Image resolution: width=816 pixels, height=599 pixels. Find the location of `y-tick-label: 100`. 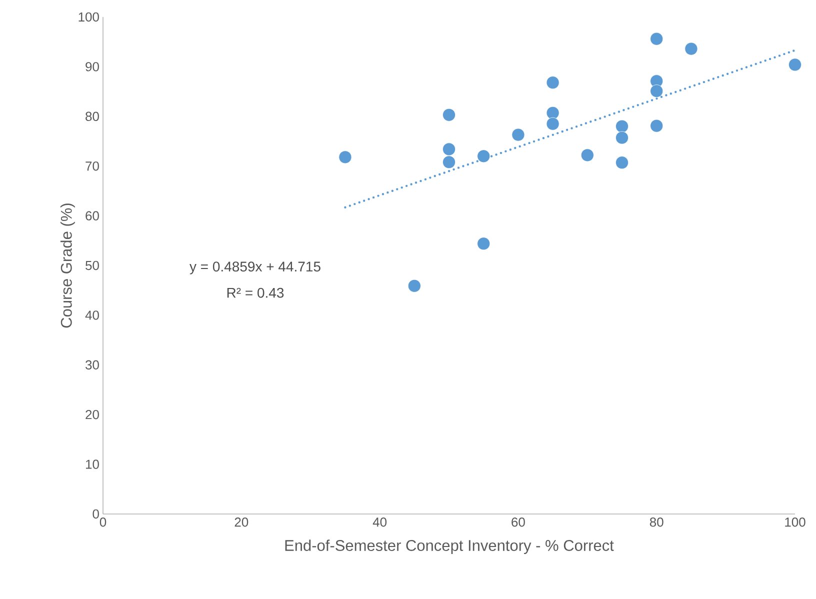

y-tick-label: 100 is located at coordinates (88, 17).